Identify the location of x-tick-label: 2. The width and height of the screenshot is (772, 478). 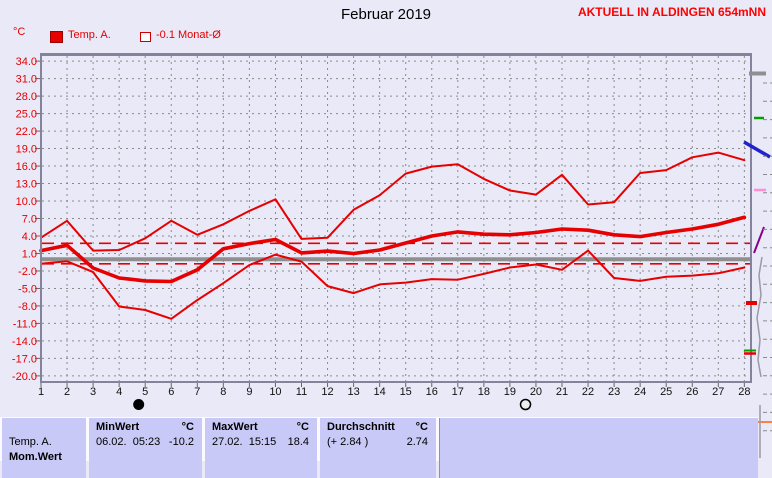
(67, 392).